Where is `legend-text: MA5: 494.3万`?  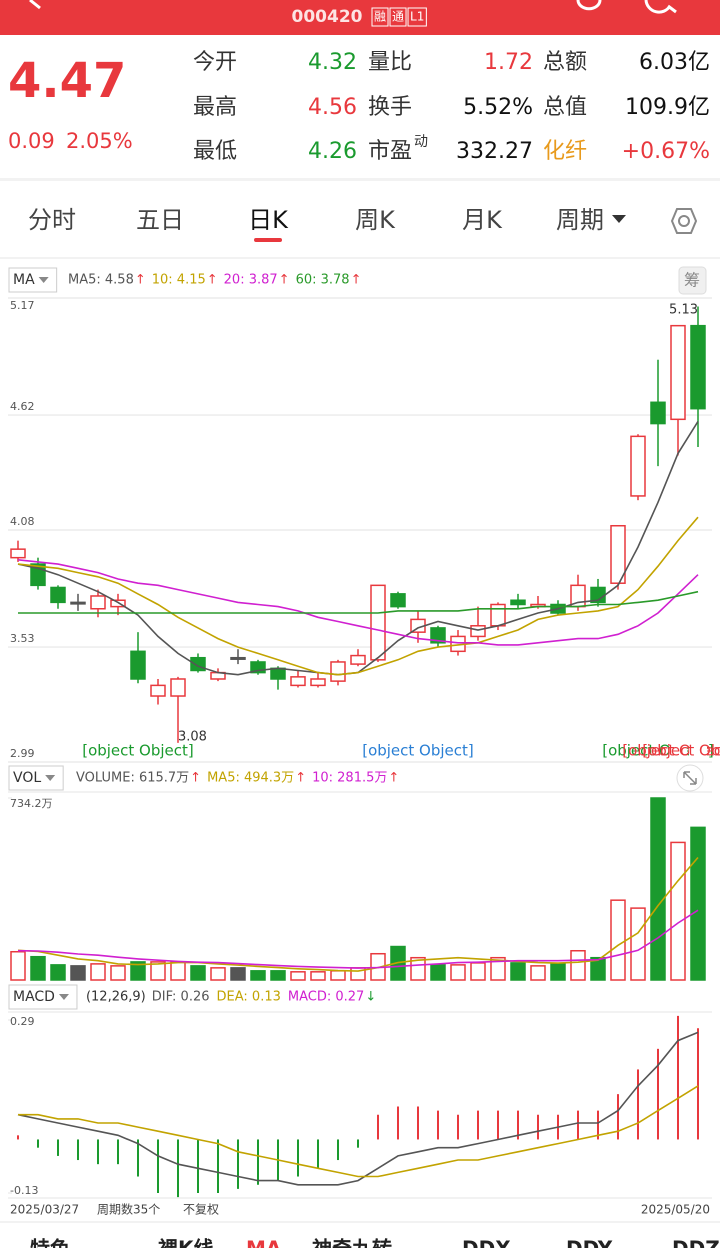
legend-text: MA5: 494.3万 is located at coordinates (250, 778).